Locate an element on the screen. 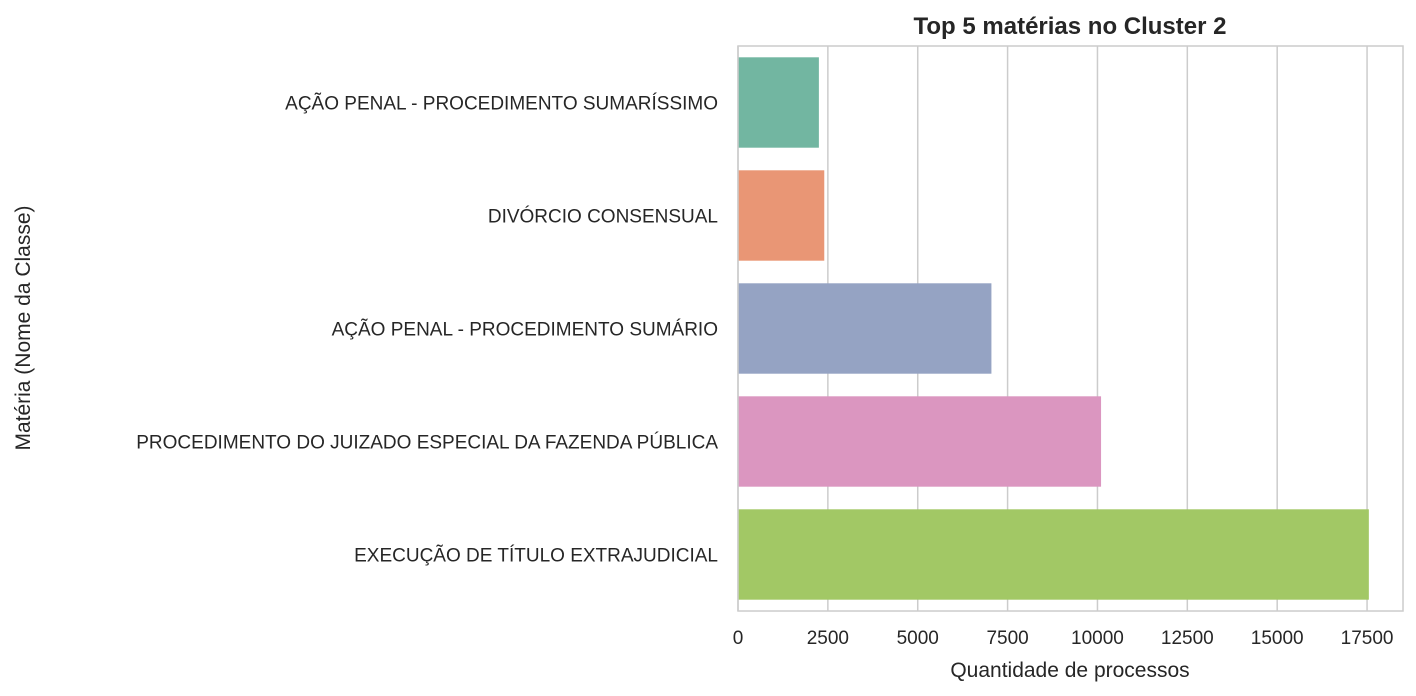 This screenshot has height=696, width=1416. x-tick-label: 10000 is located at coordinates (1097, 638).